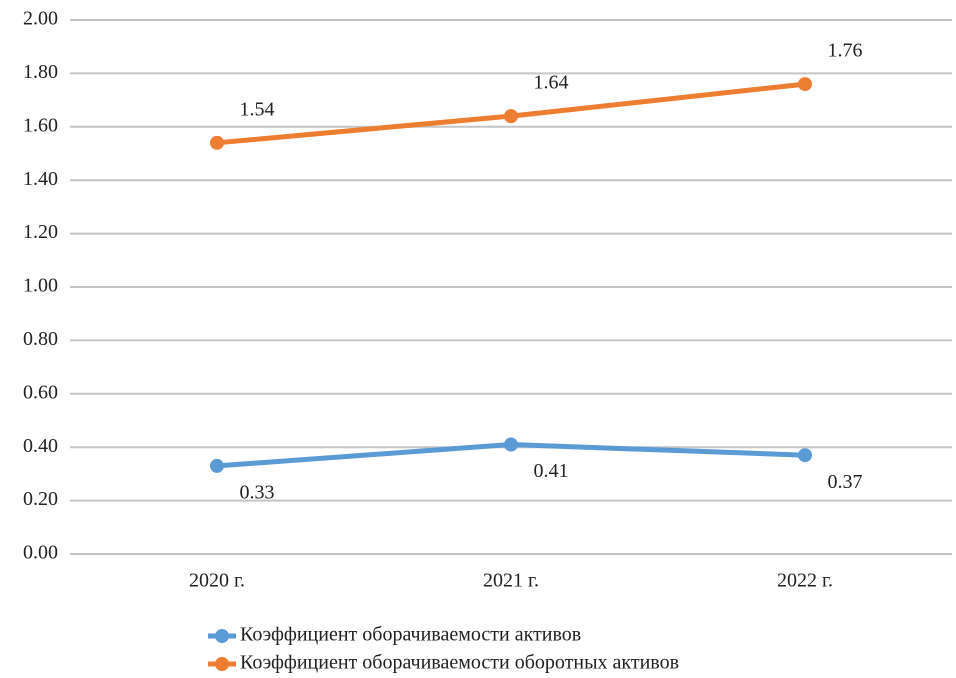 The image size is (956, 678). I want to click on legend-label: Коэффициент оборачиваемости активов, so click(410, 635).